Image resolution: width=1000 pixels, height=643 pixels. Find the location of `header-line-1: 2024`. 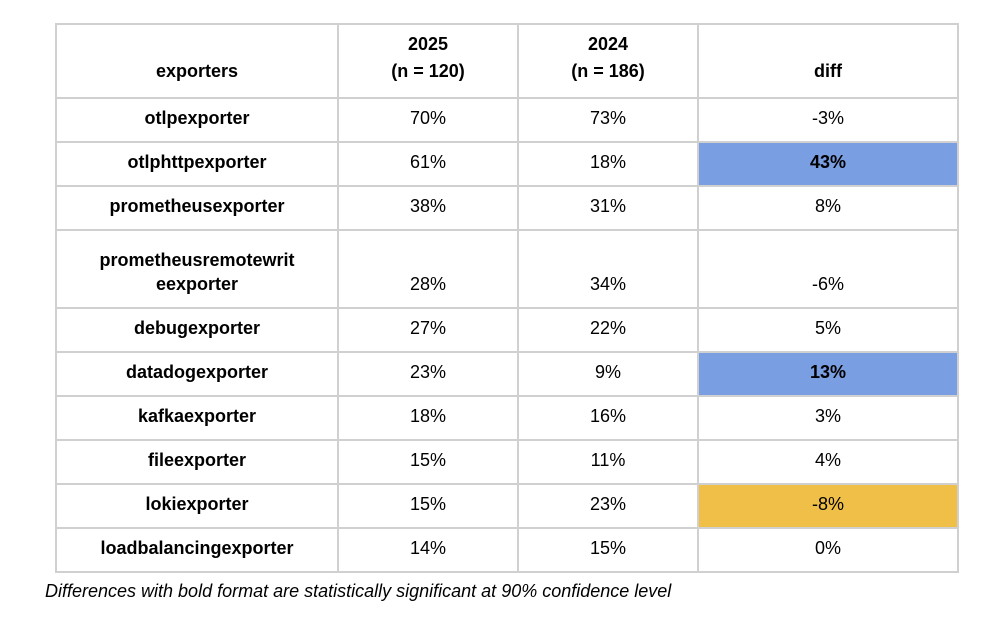

header-line-1: 2024 is located at coordinates (608, 44).